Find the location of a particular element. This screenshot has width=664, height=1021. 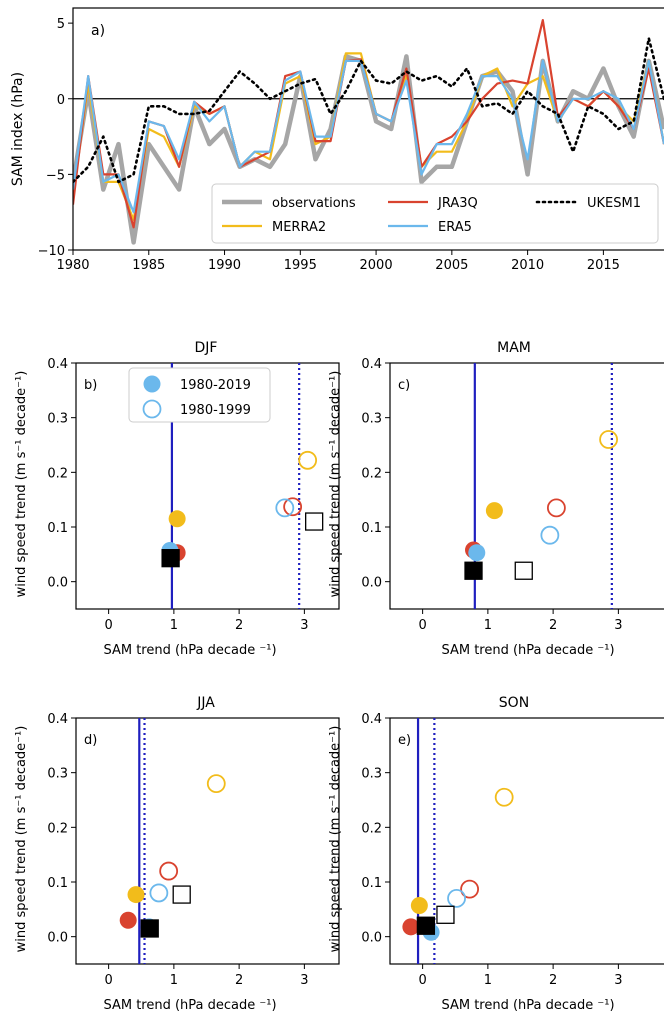

x-tick-label: 1995 is located at coordinates (300, 265).